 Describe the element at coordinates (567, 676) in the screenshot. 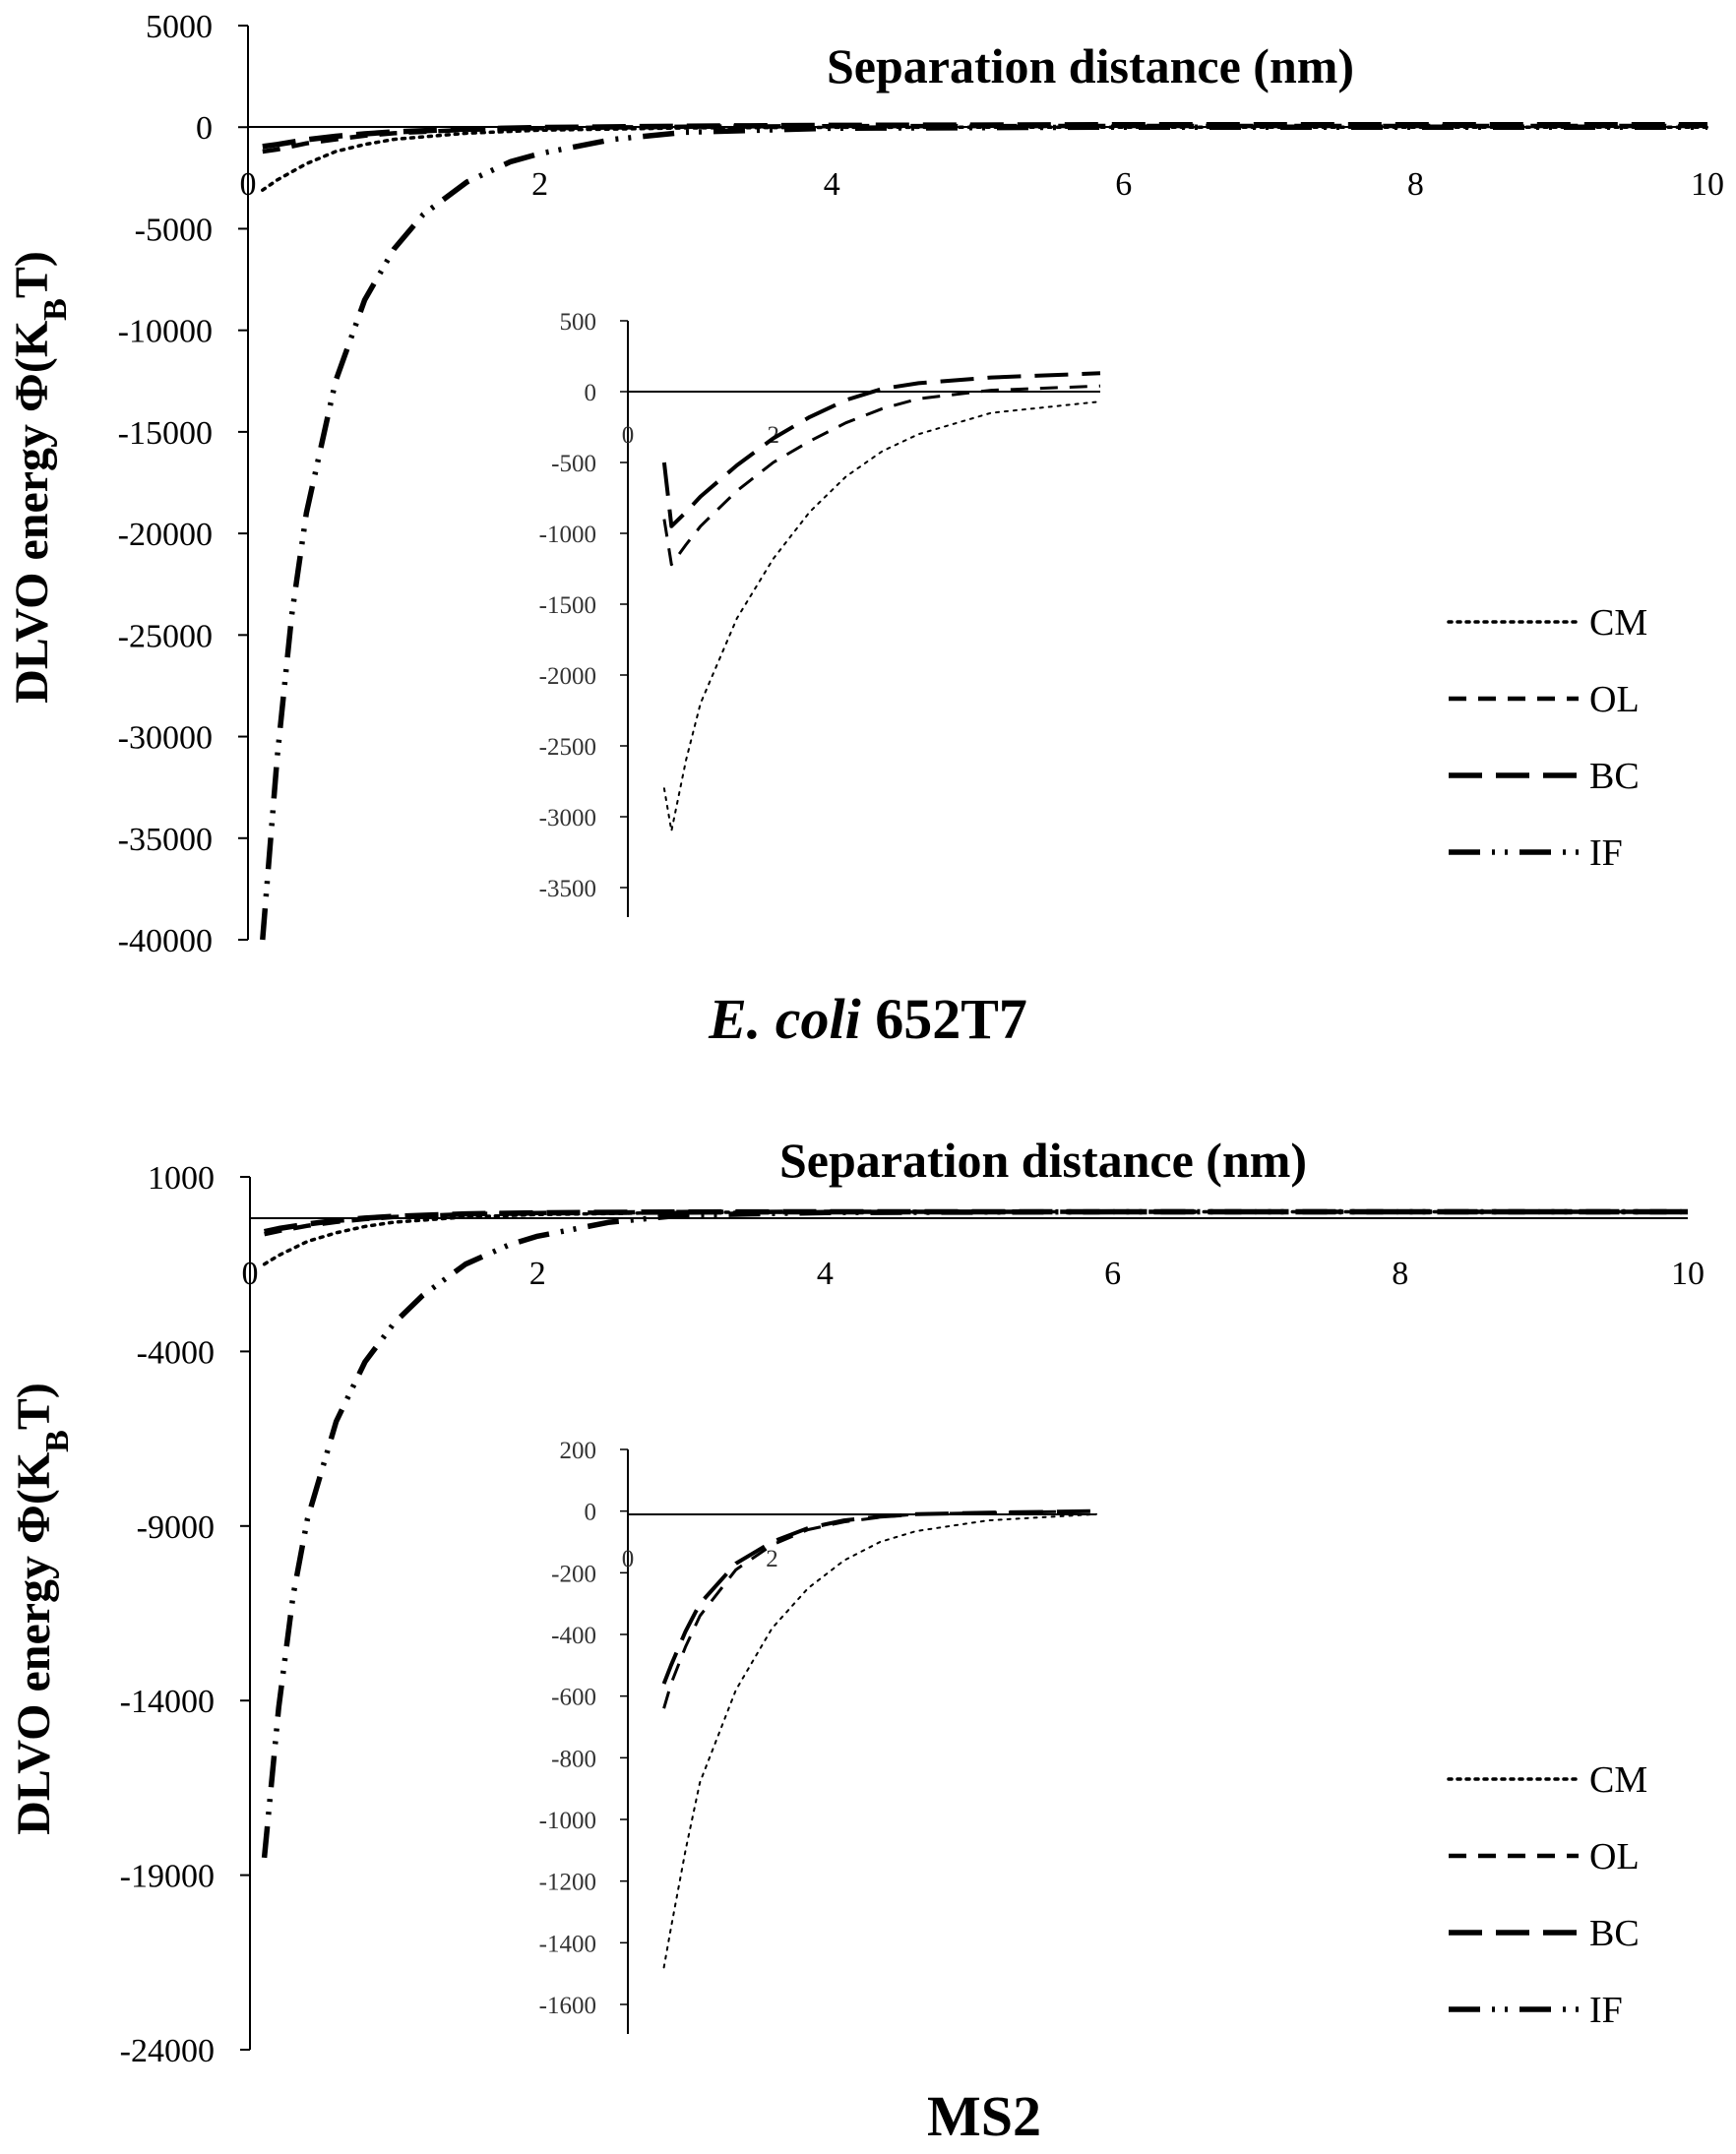

I see `inset-y-tick-label: -2000` at that location.